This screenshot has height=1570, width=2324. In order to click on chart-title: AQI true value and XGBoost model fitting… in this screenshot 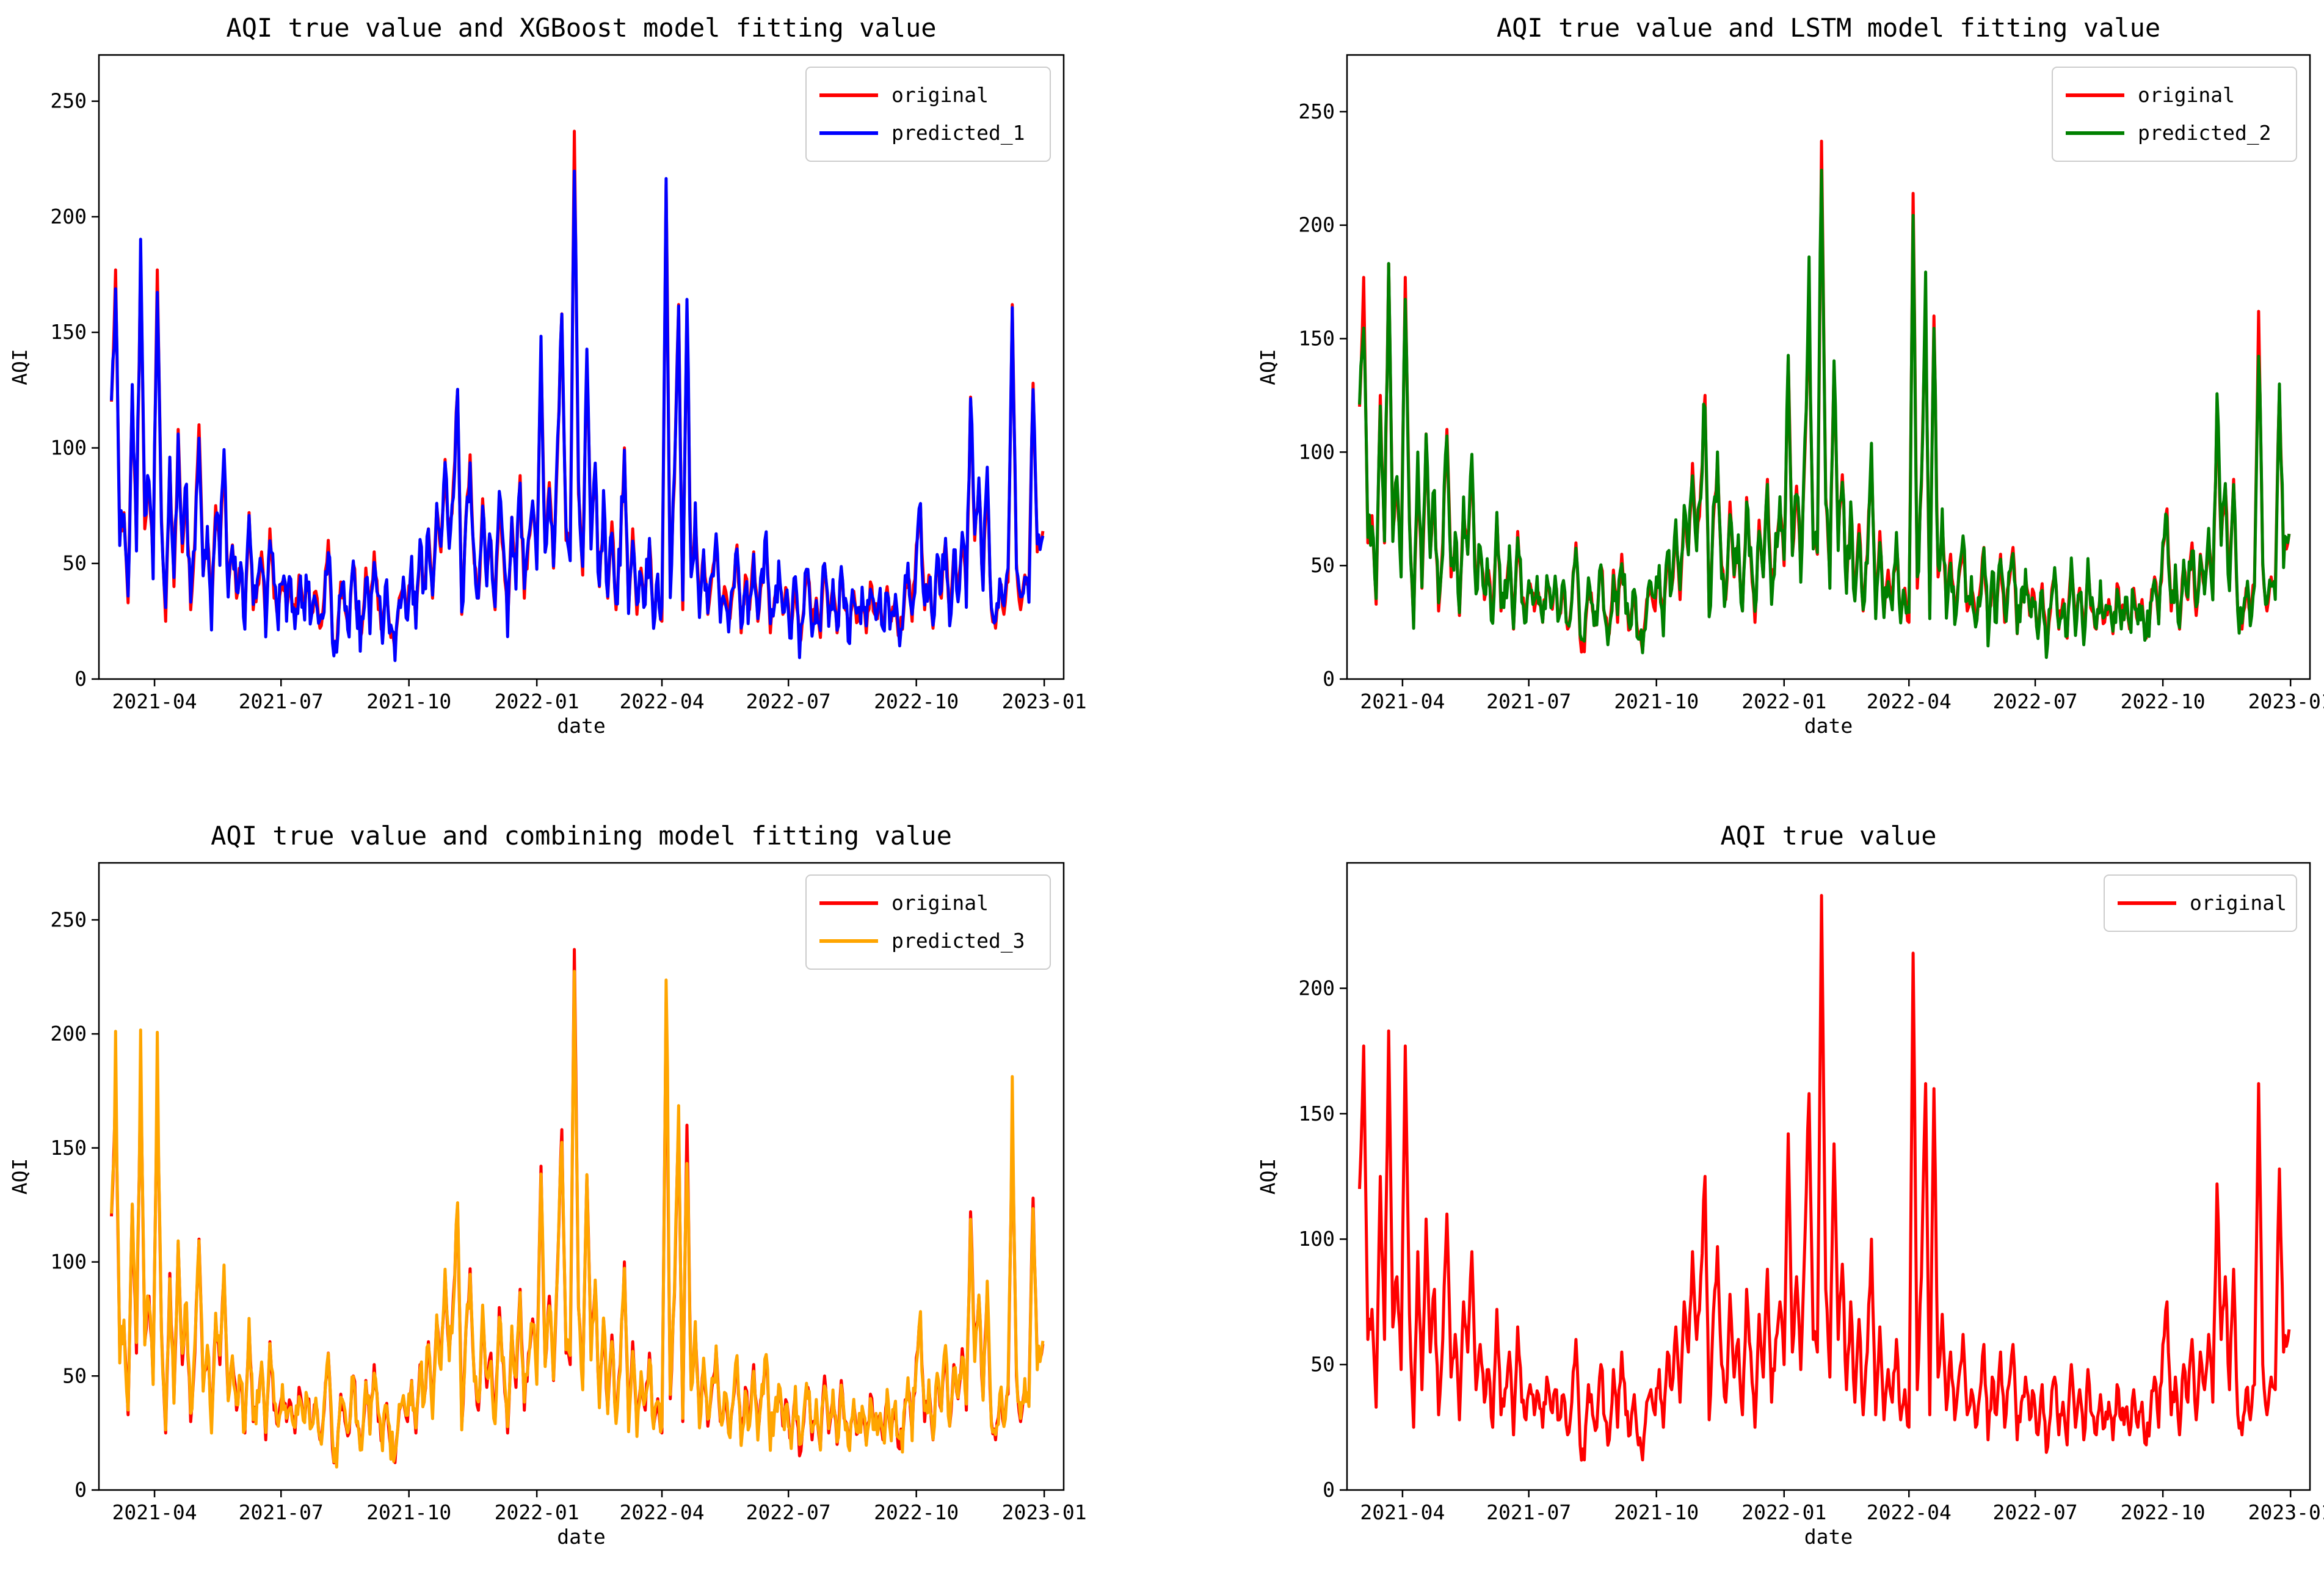, I will do `click(581, 28)`.